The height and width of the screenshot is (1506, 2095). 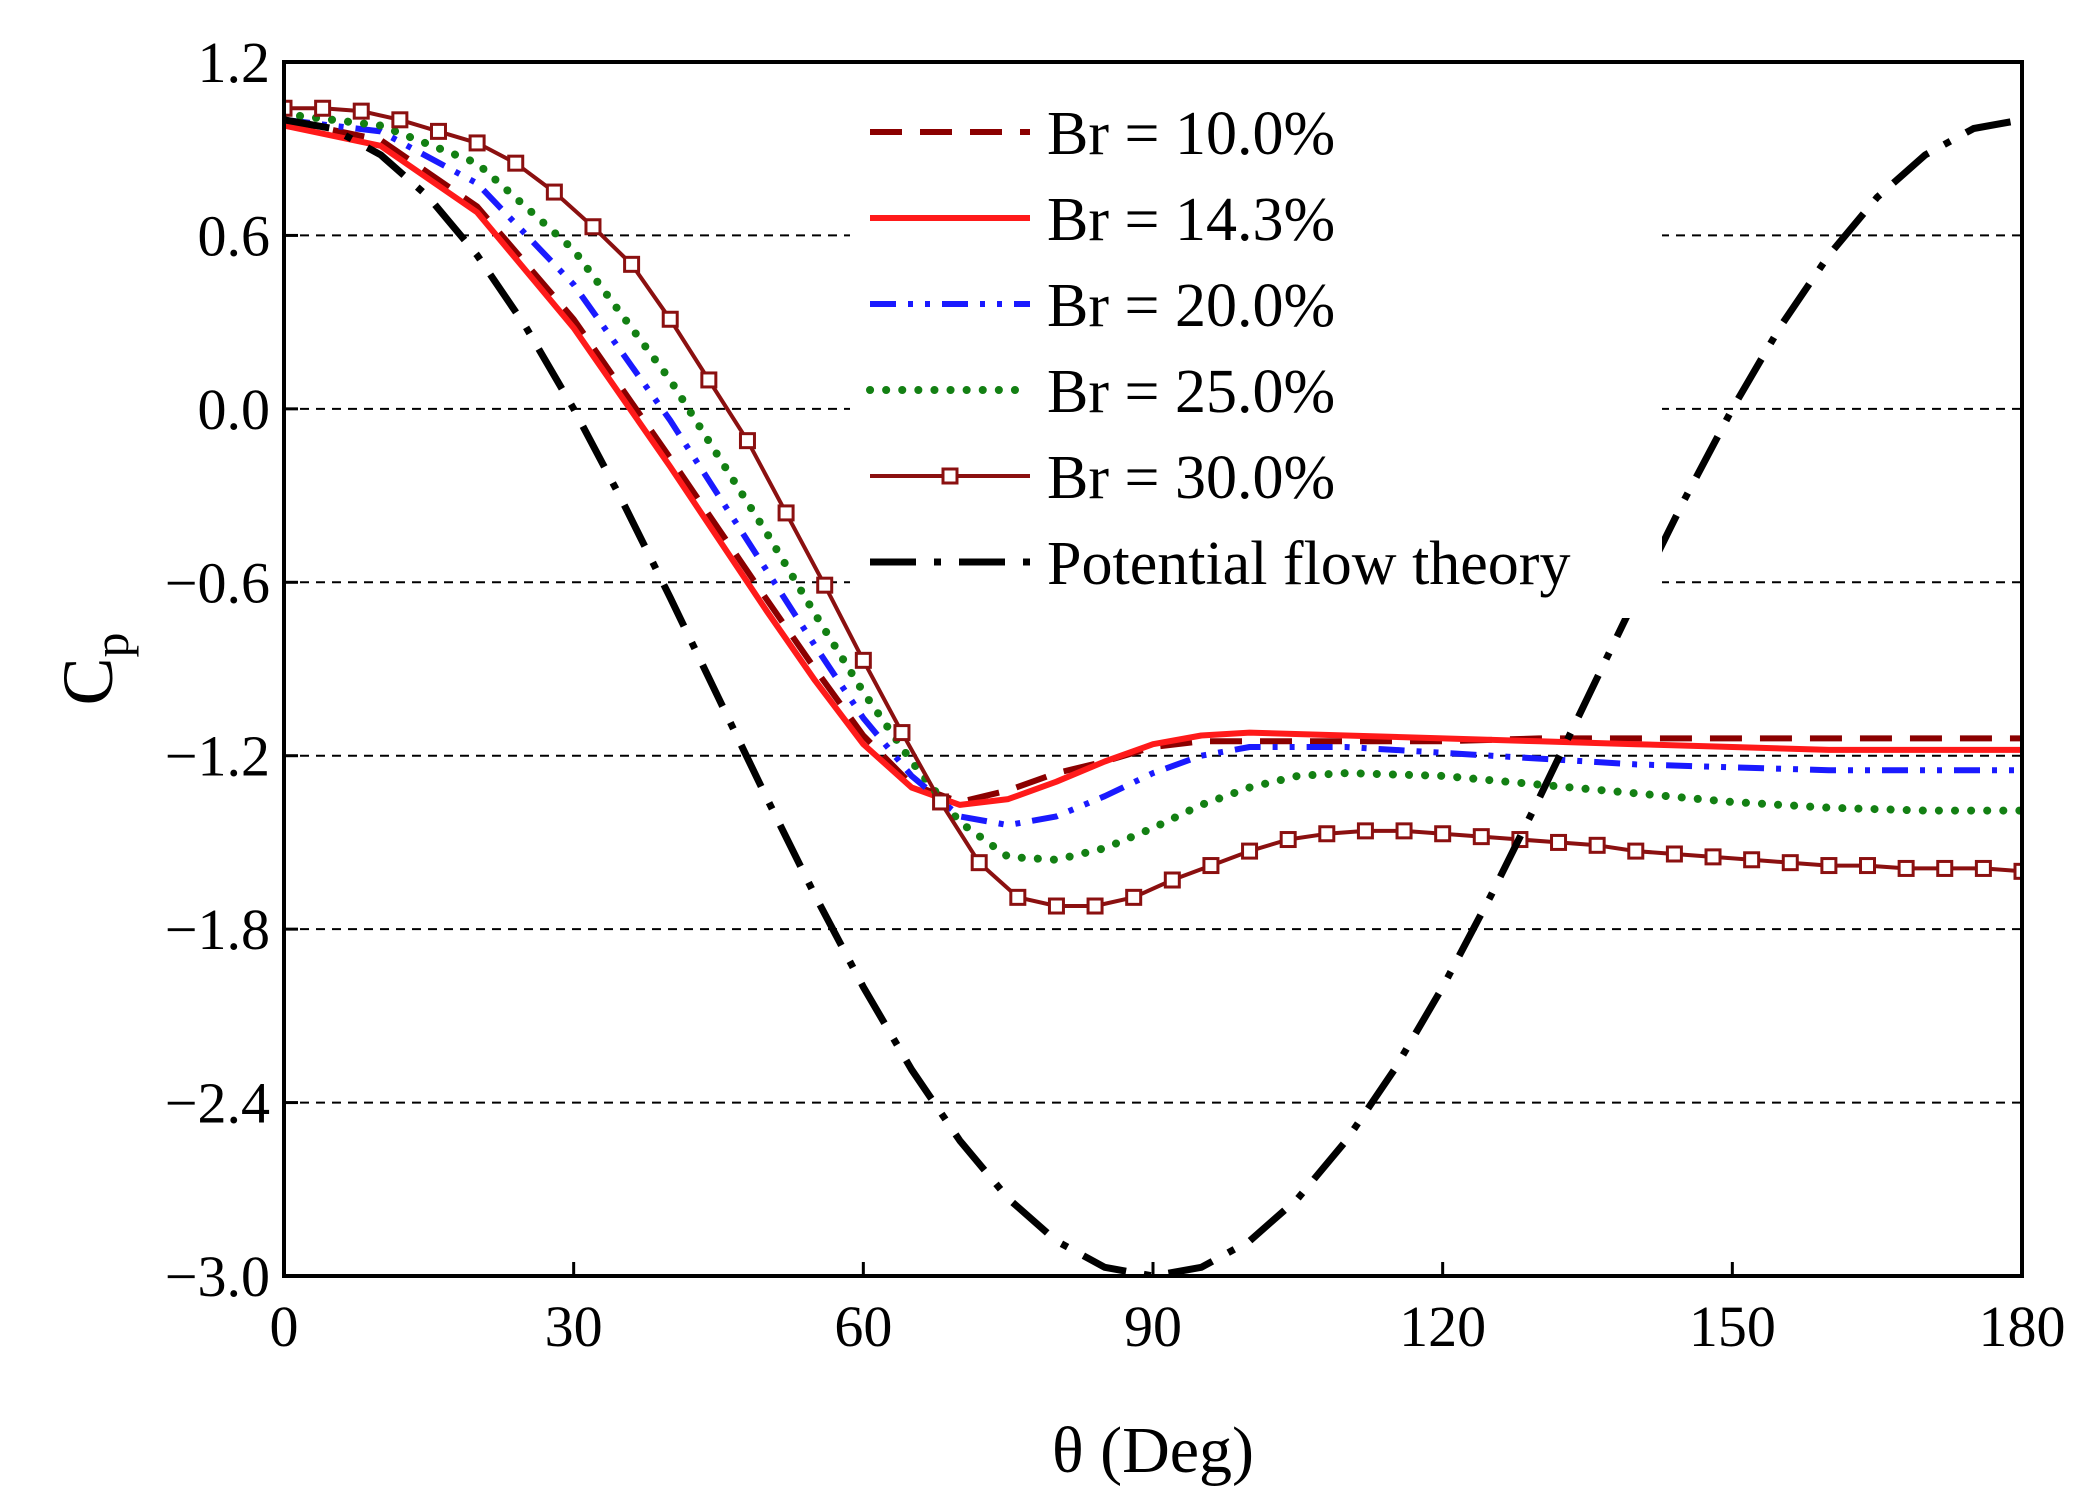 I want to click on y-tick-label-6: −2.4, so click(x=217, y=1103).